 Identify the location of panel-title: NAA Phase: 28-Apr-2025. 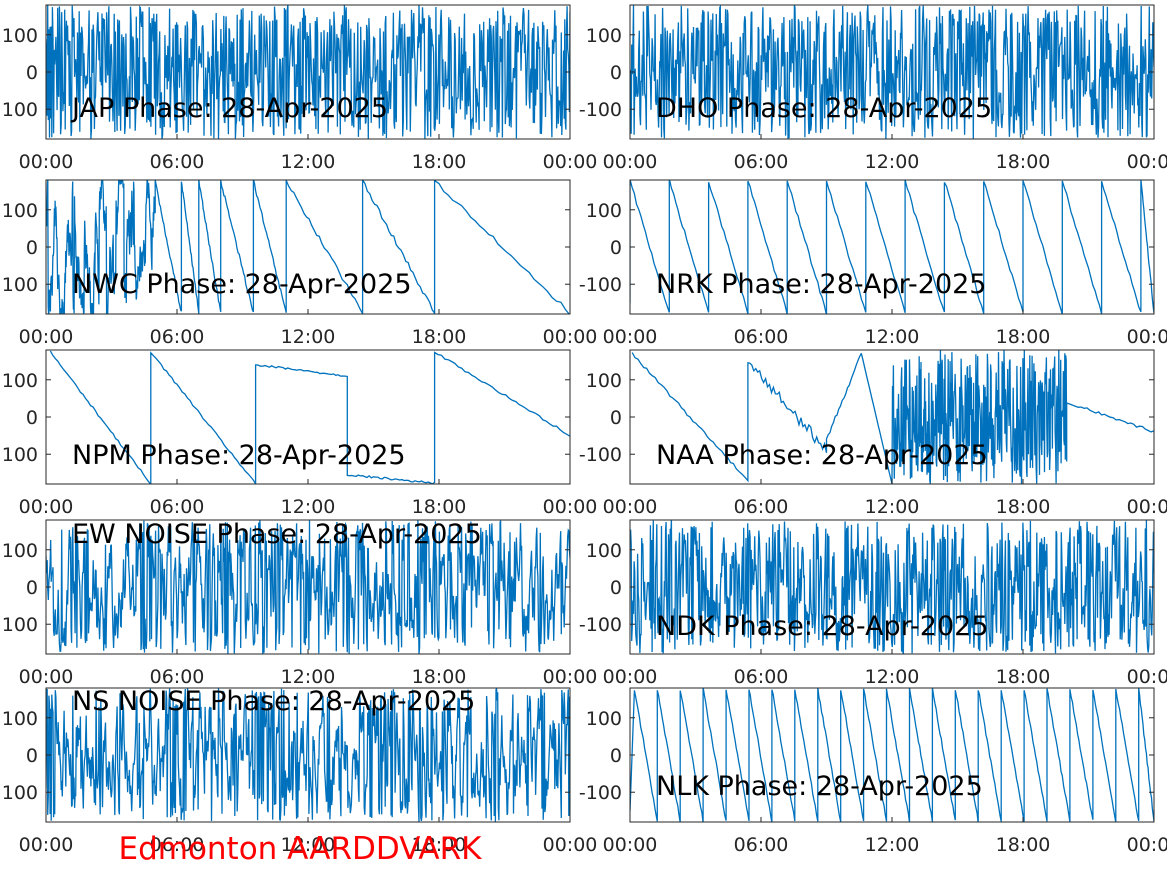
(822, 455).